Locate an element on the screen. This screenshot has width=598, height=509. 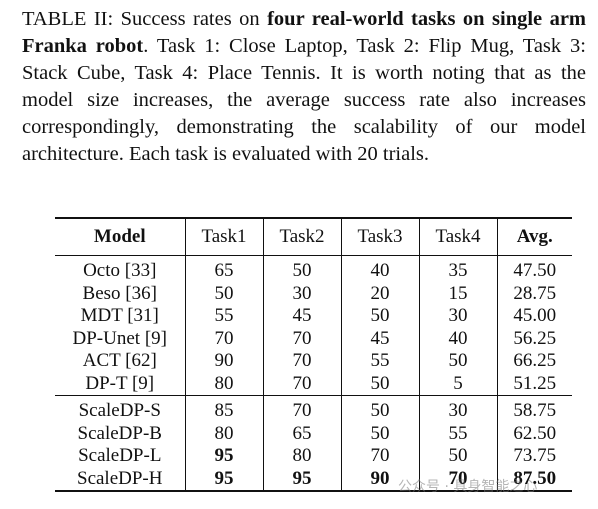
table-cell: 28.75 is located at coordinates (534, 293).